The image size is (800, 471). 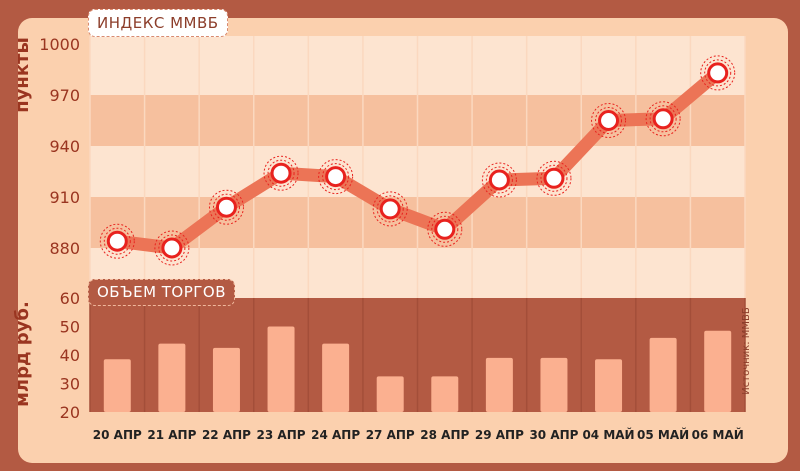 What do you see at coordinates (718, 434) in the screenshot?
I see `x-tick-label: 06 МАЙ` at bounding box center [718, 434].